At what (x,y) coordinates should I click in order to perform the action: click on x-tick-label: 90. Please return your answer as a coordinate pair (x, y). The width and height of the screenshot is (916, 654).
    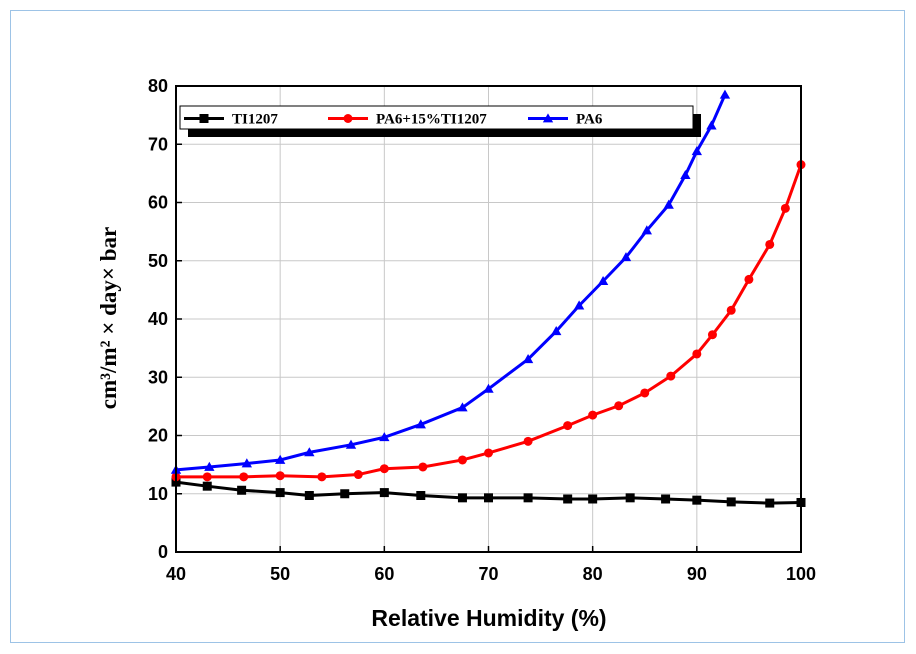
    Looking at the image, I should click on (697, 574).